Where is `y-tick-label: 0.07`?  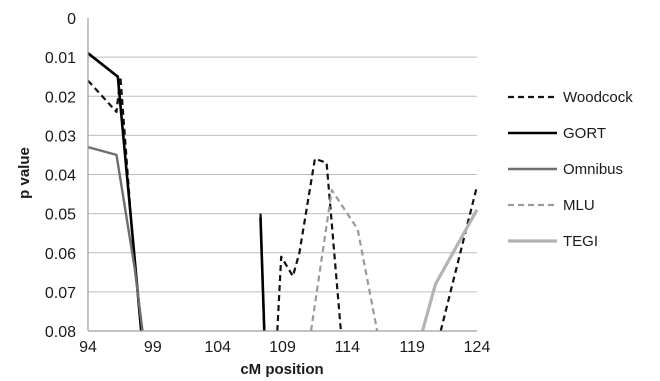 y-tick-label: 0.07 is located at coordinates (60, 293).